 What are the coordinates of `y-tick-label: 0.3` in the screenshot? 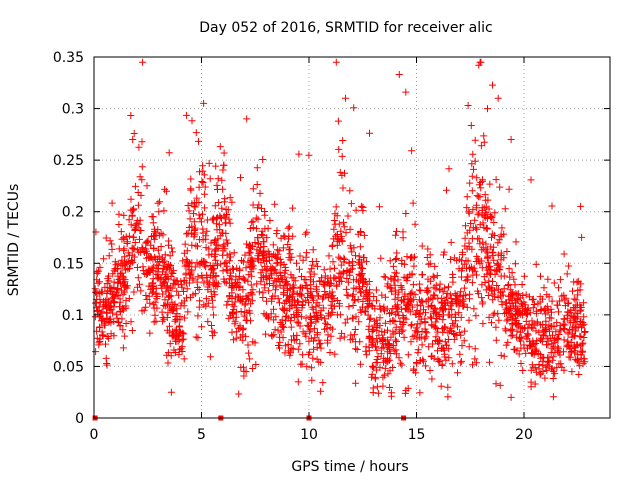 It's located at (73, 110).